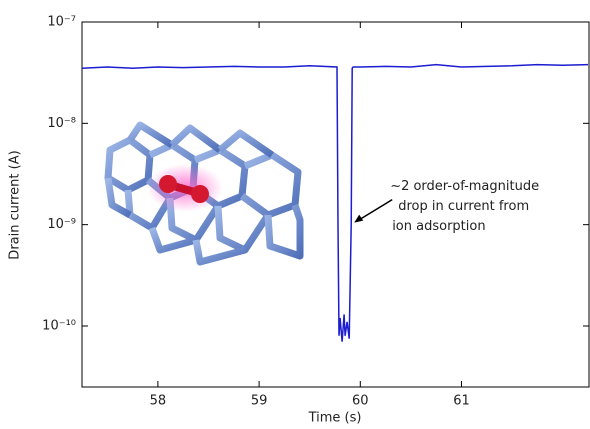 The height and width of the screenshot is (429, 590). I want to click on nanotube-illustration, so click(204, 193).